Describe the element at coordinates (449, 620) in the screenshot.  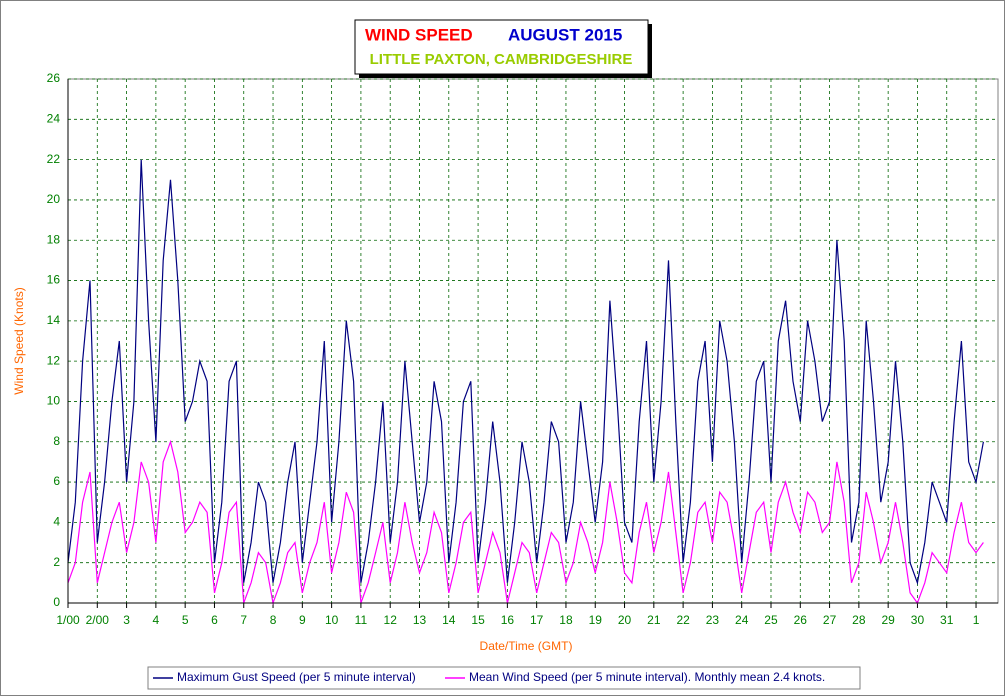
I see `x-tick-label: 14` at that location.